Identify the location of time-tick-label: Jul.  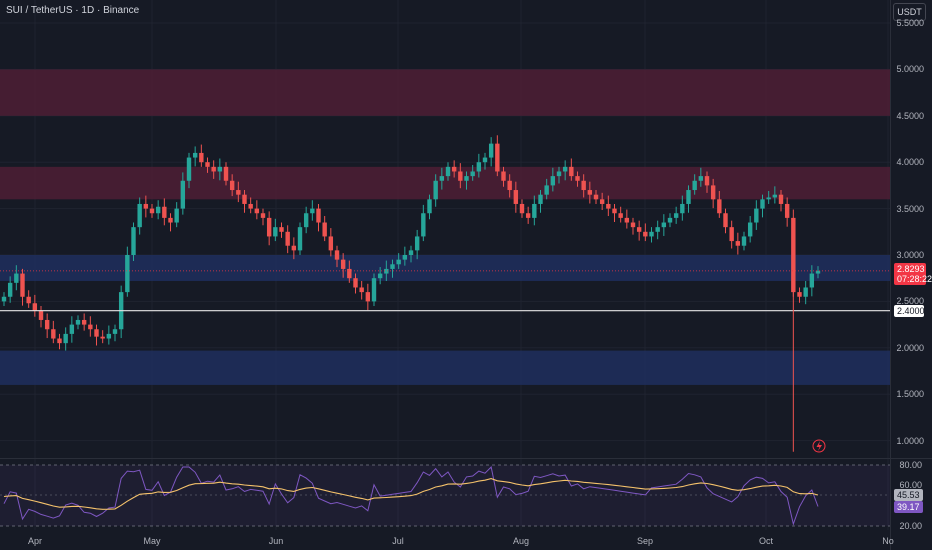
(398, 541).